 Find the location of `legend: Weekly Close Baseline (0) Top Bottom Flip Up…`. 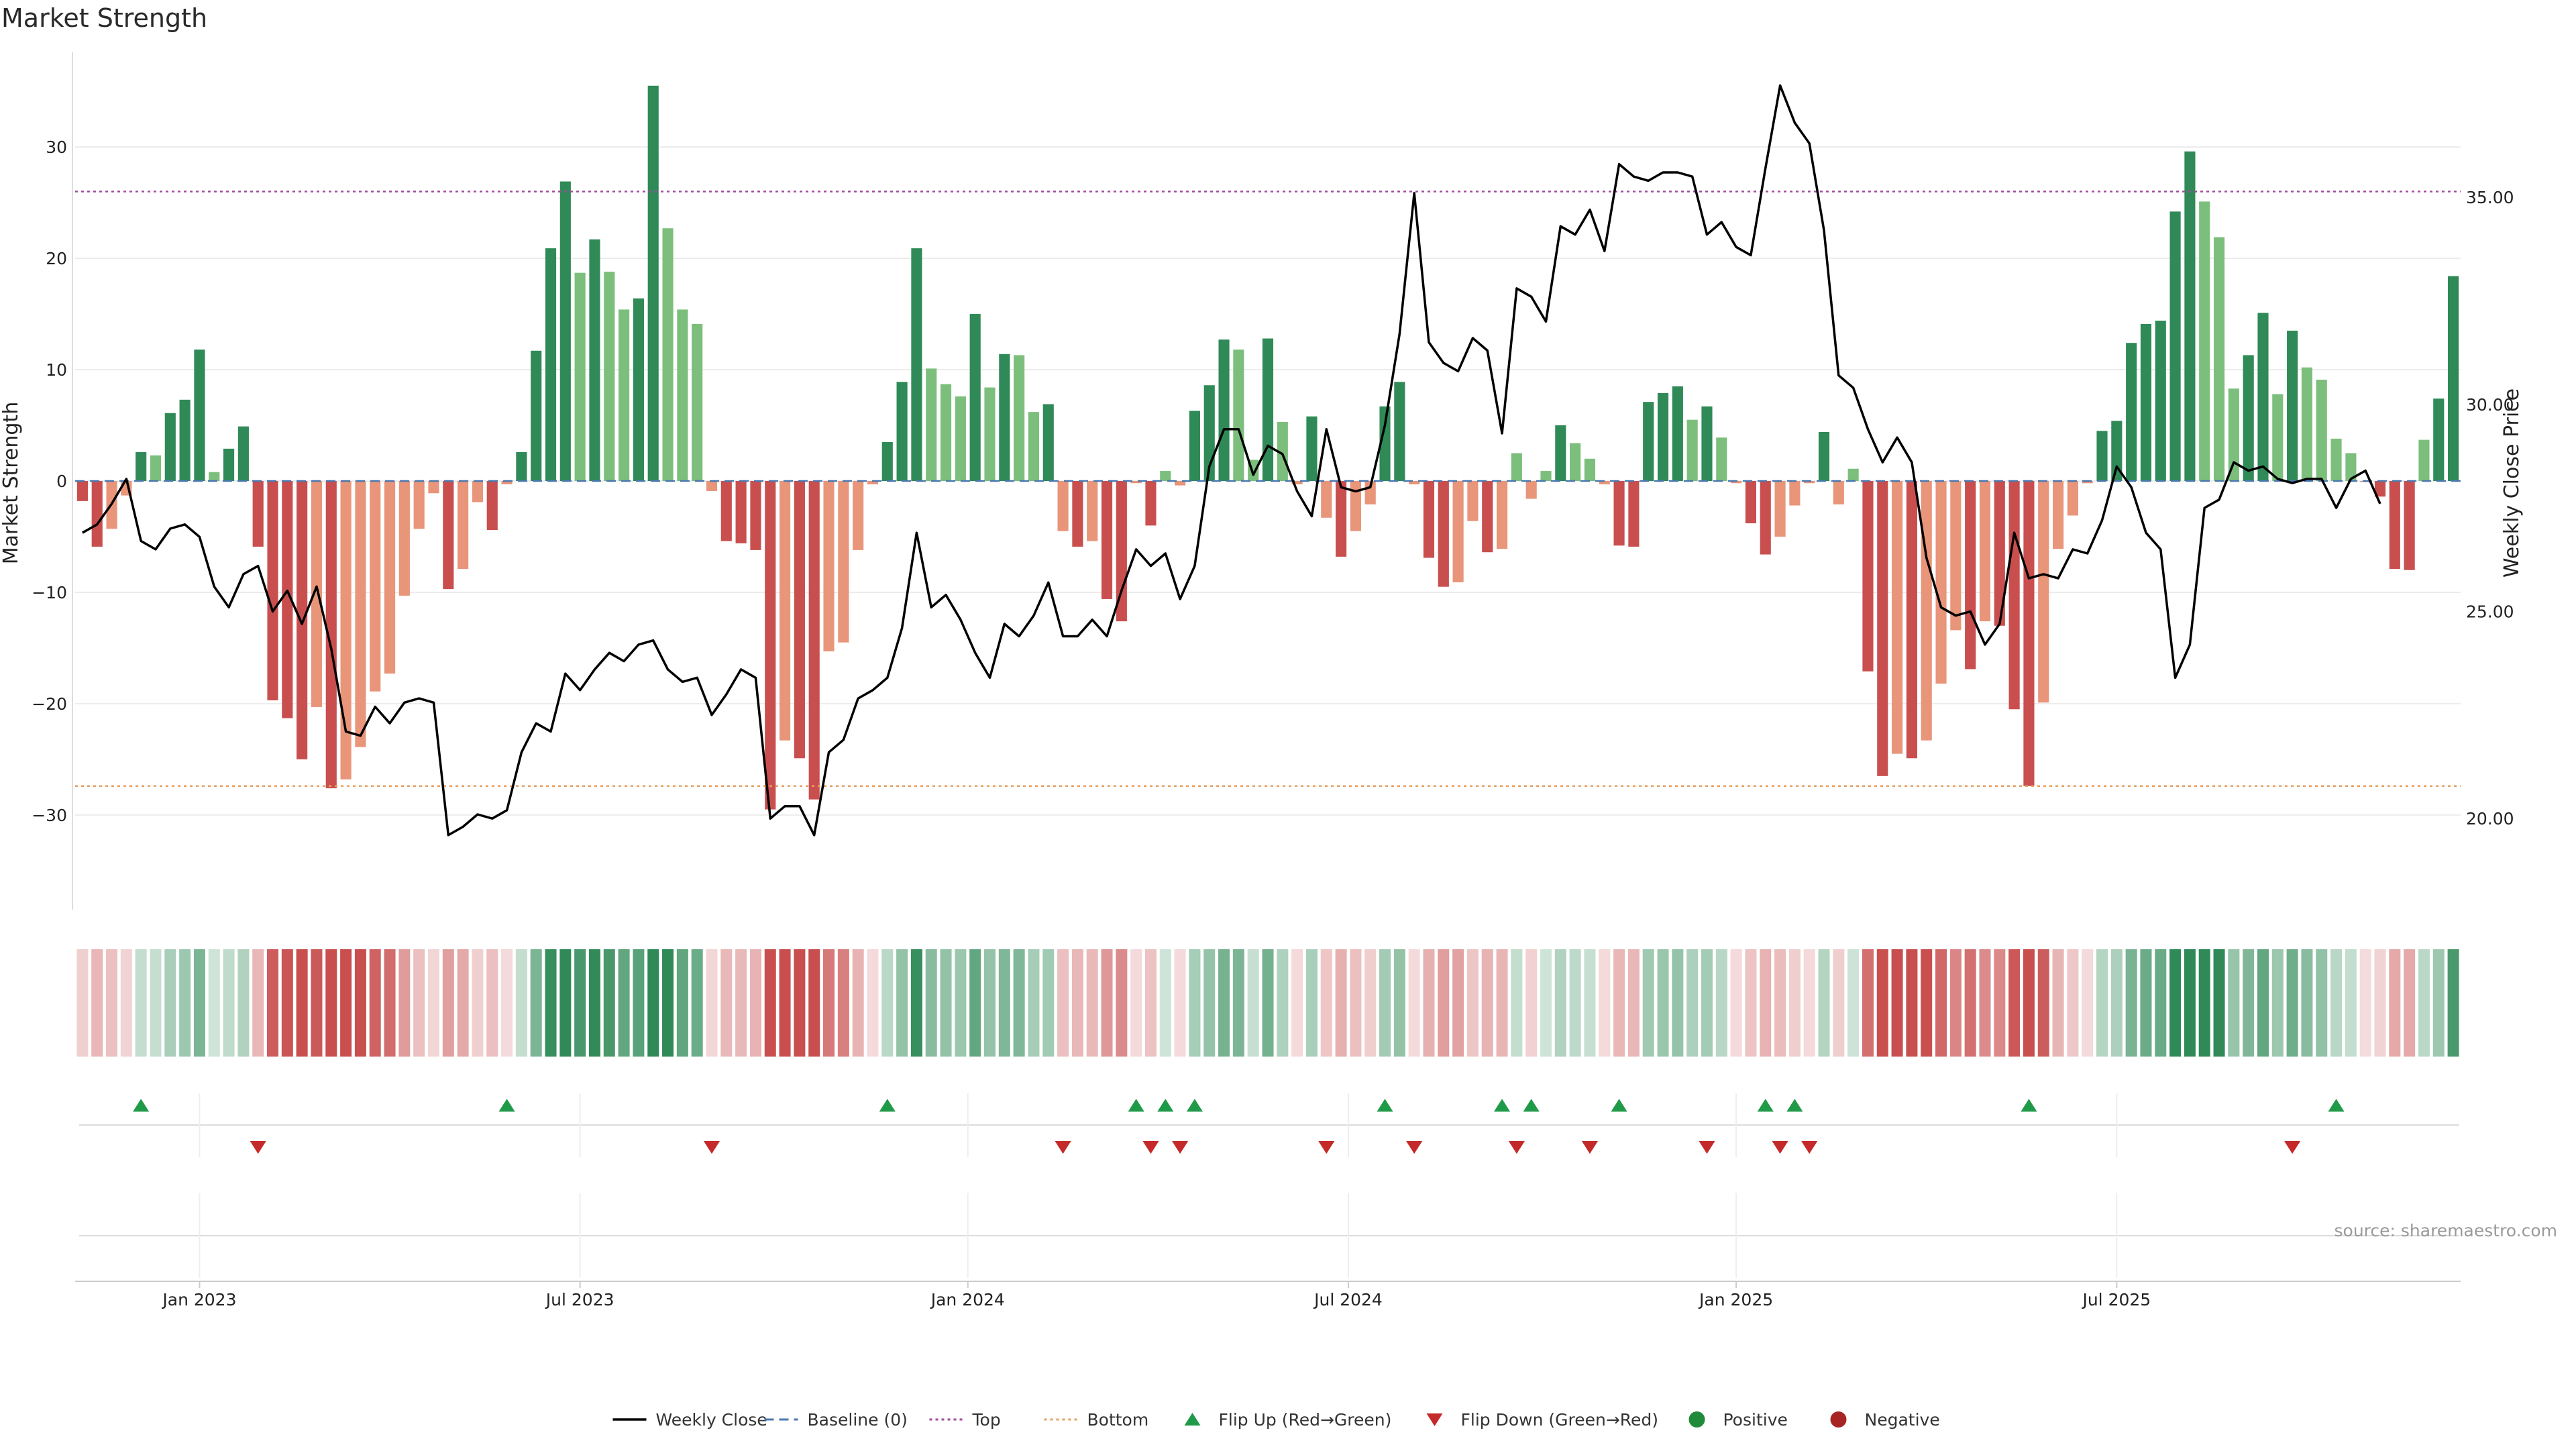

legend: Weekly Close Baseline (0) Top Bottom Flip Up… is located at coordinates (1276, 1420).